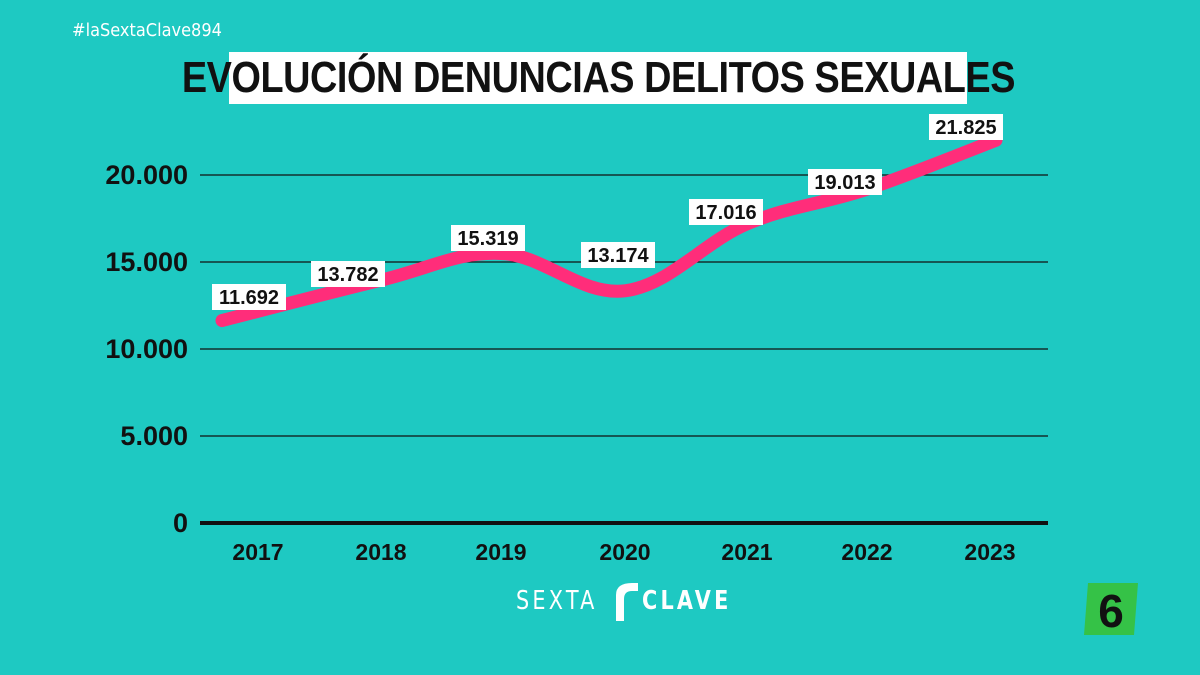  I want to click on data-label-2023: 21.825, so click(966, 127).